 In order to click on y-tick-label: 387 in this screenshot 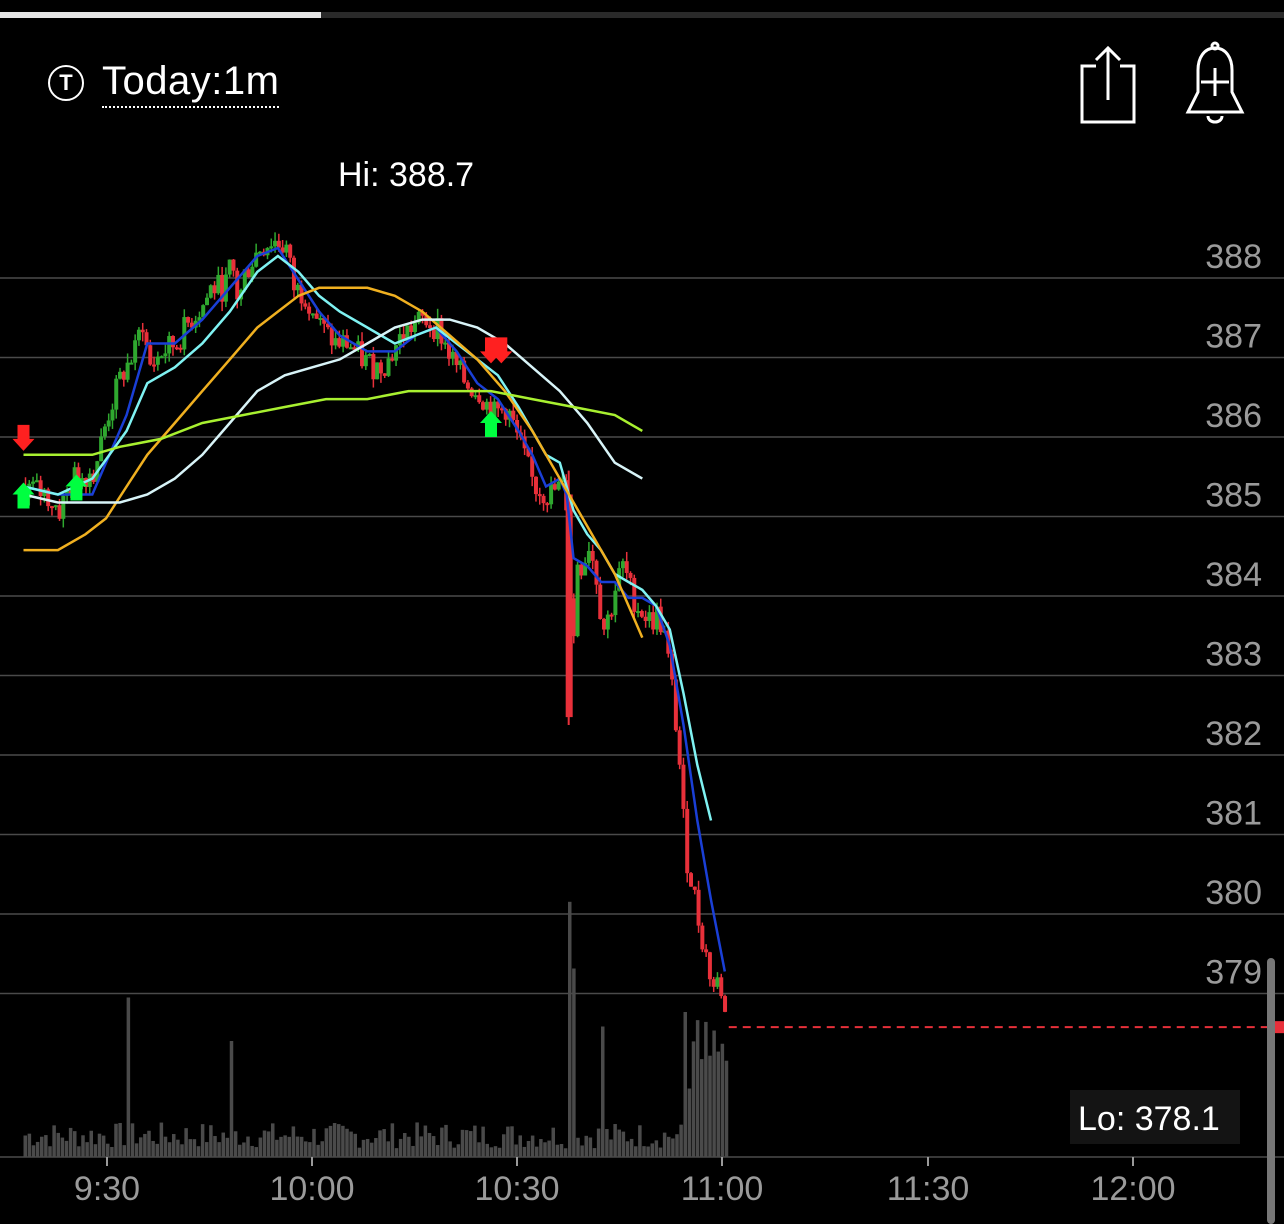, I will do `click(1233, 337)`.